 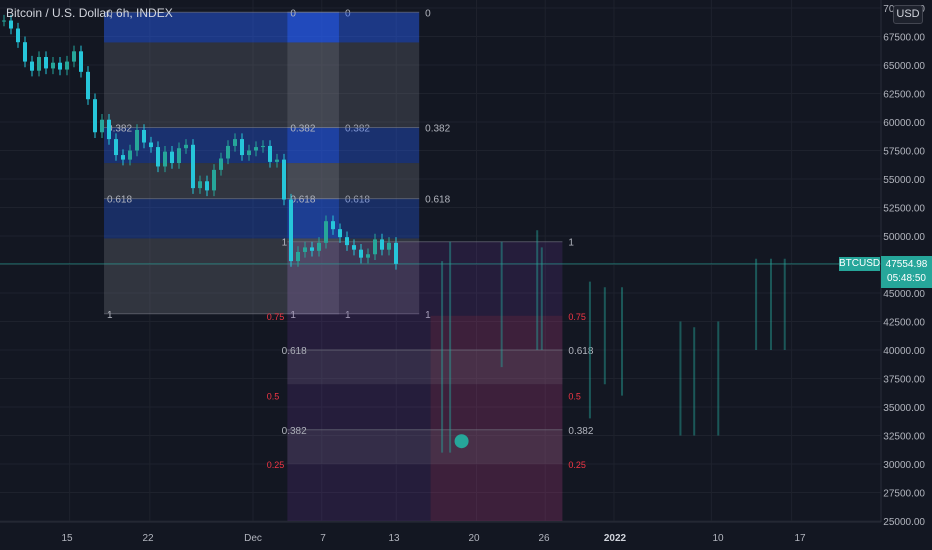 What do you see at coordinates (904, 437) in the screenshot?
I see `price-axis-tick: 32500.00` at bounding box center [904, 437].